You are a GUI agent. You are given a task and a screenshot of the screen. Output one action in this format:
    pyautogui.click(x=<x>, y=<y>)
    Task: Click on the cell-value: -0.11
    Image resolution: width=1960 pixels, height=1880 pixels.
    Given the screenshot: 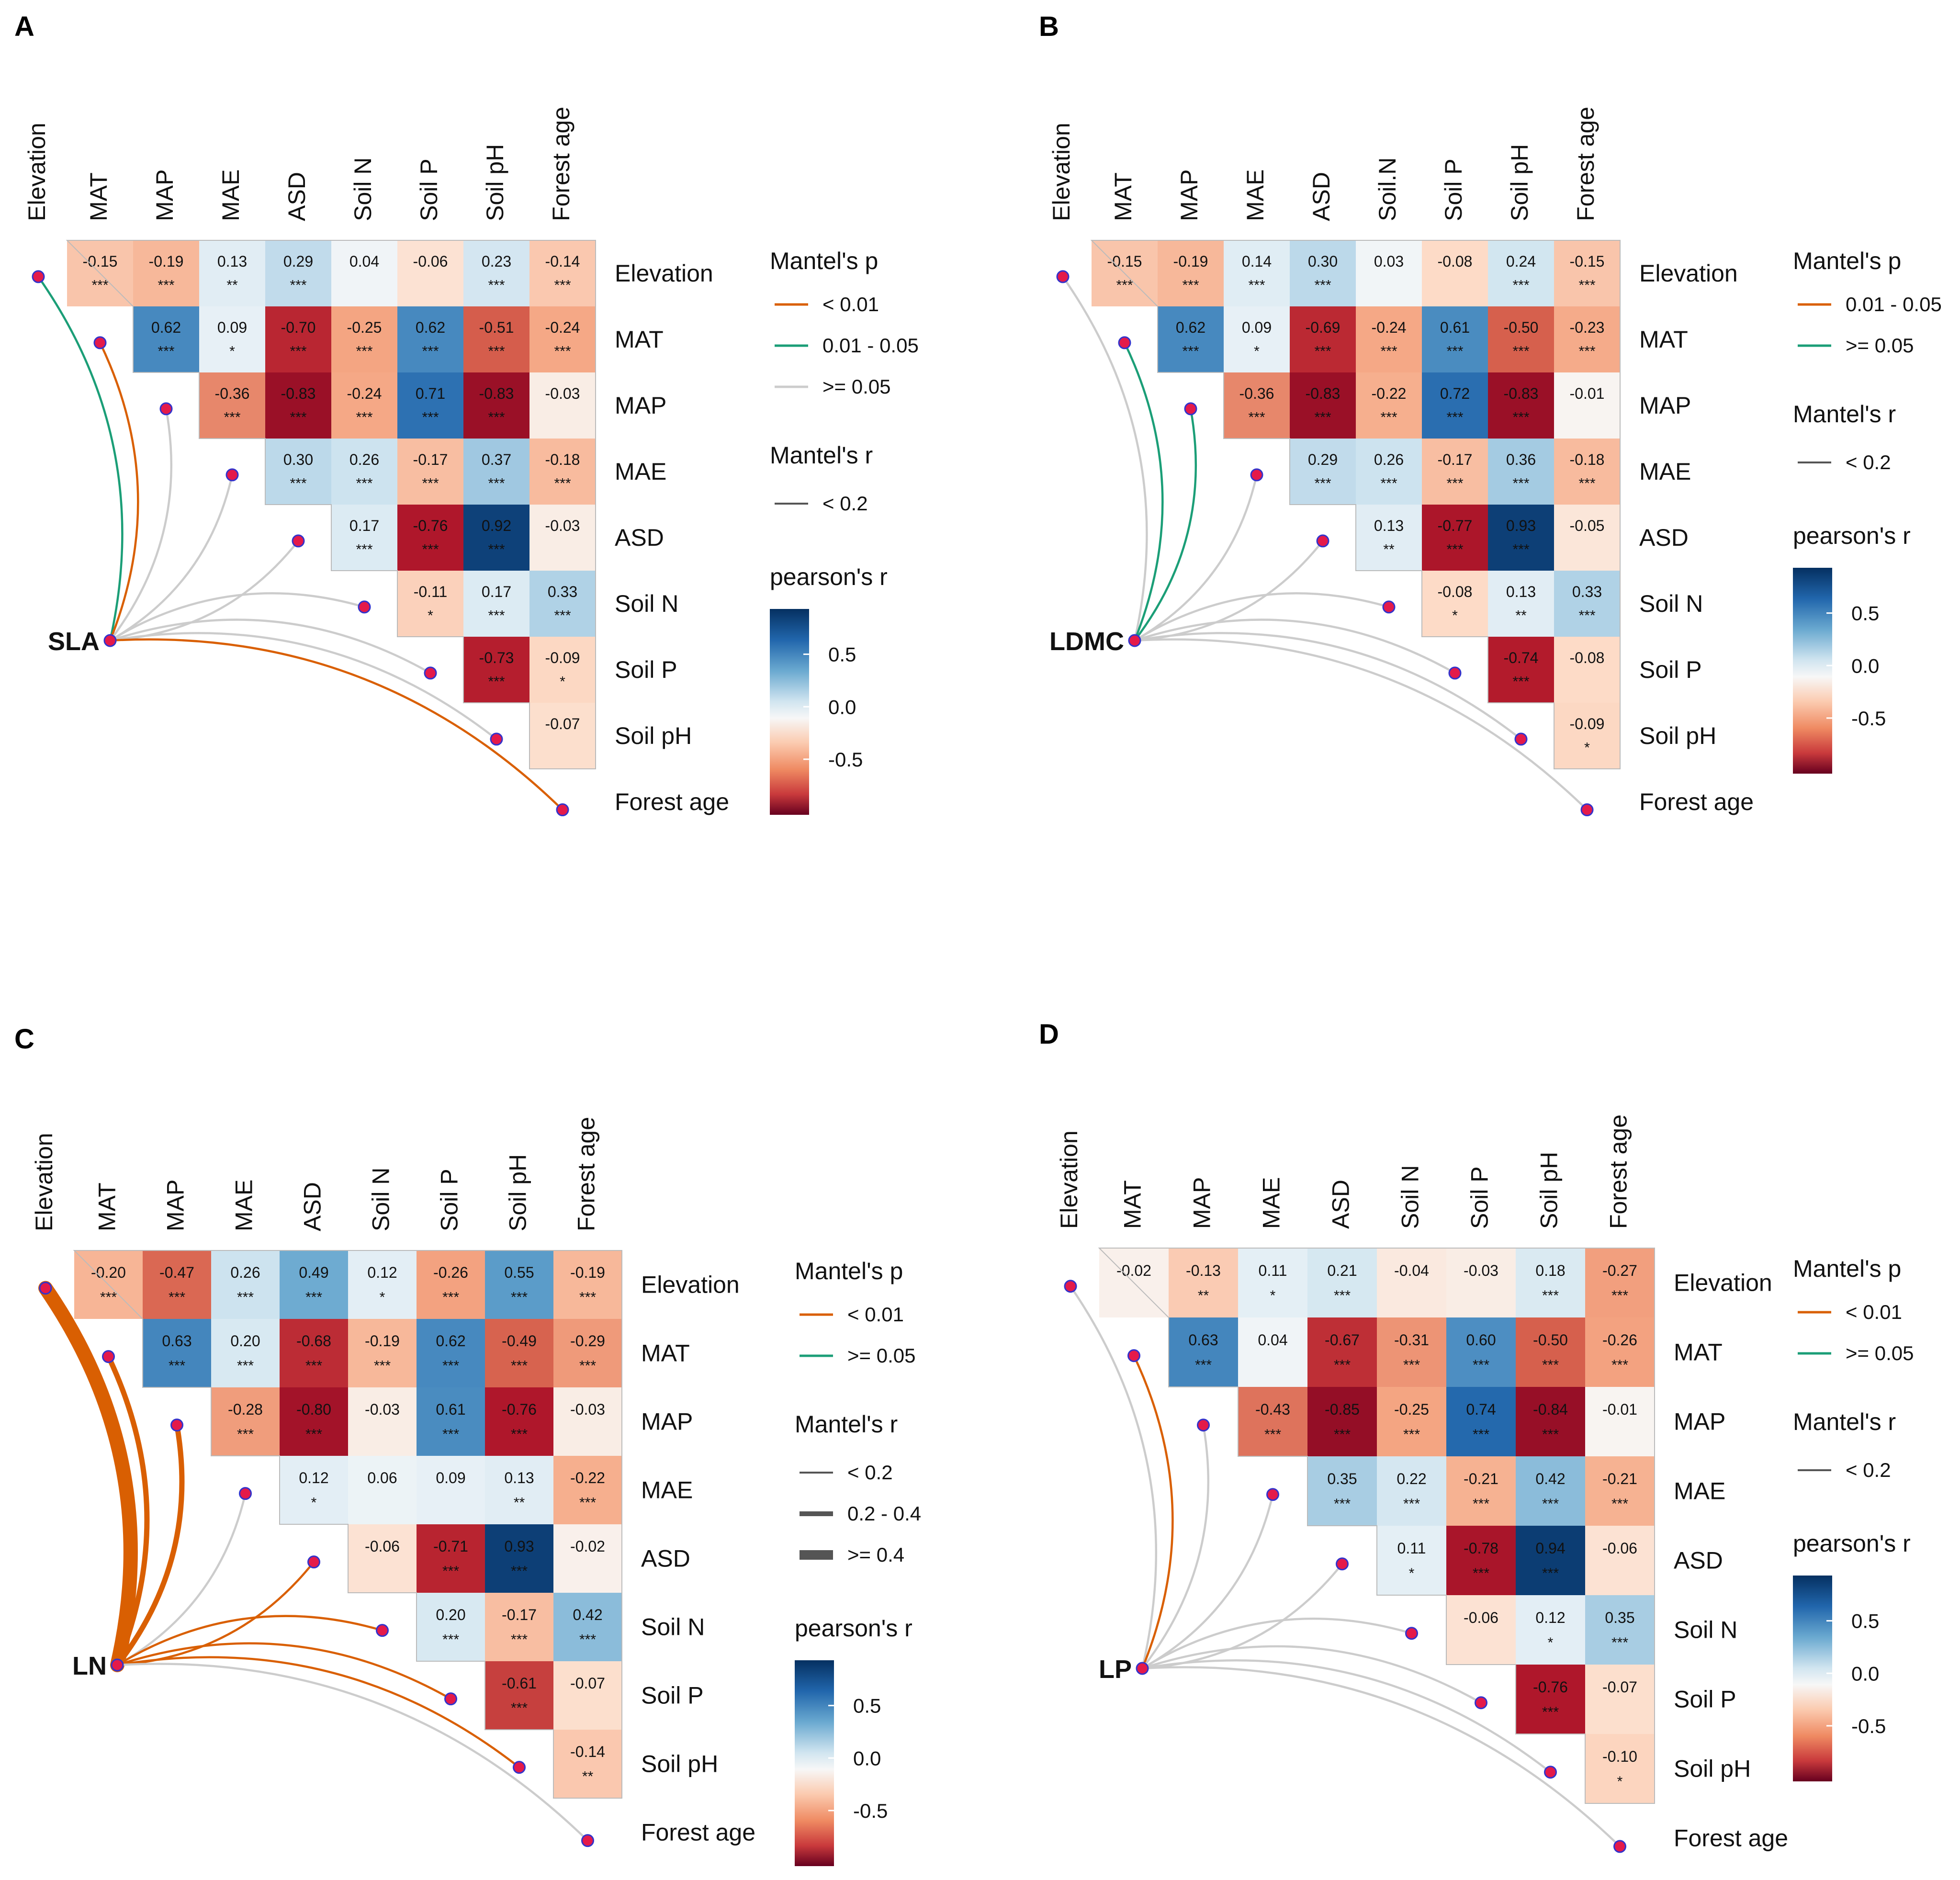 What is the action you would take?
    pyautogui.click(x=431, y=591)
    